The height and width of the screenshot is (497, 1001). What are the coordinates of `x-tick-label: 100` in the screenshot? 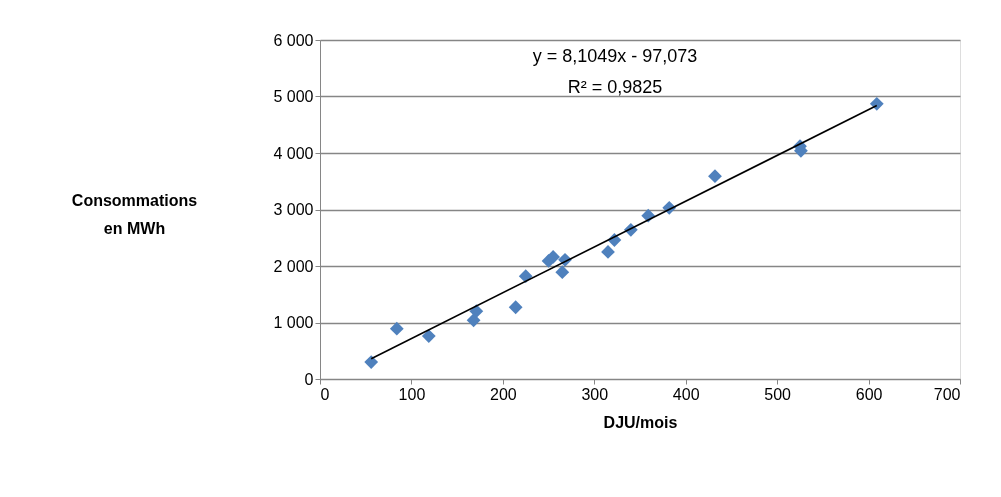 It's located at (412, 394).